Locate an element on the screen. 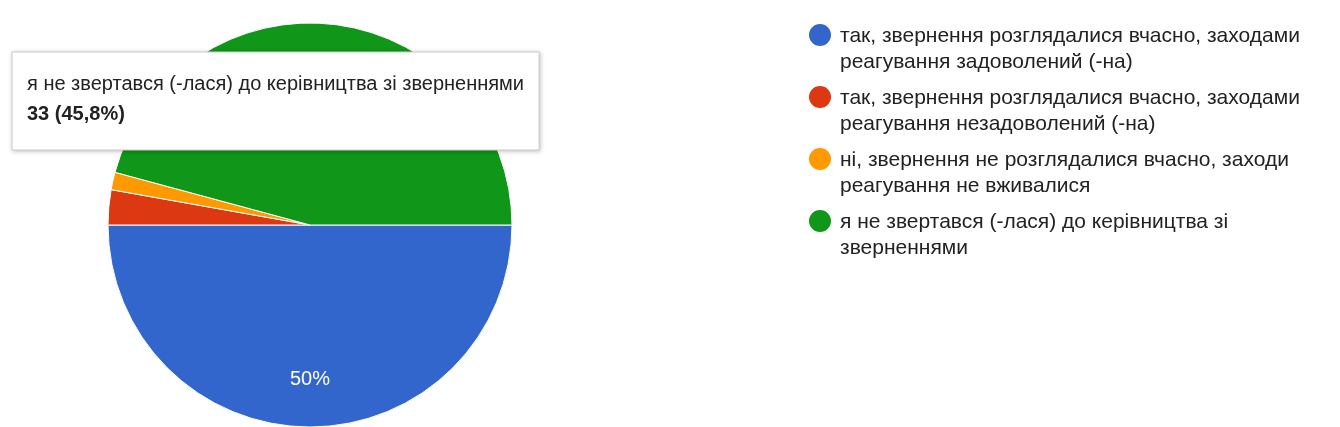  legend-label: так, звернення розглядалися вчасно, заходами реагування задоволений (-на) is located at coordinates (1070, 47).